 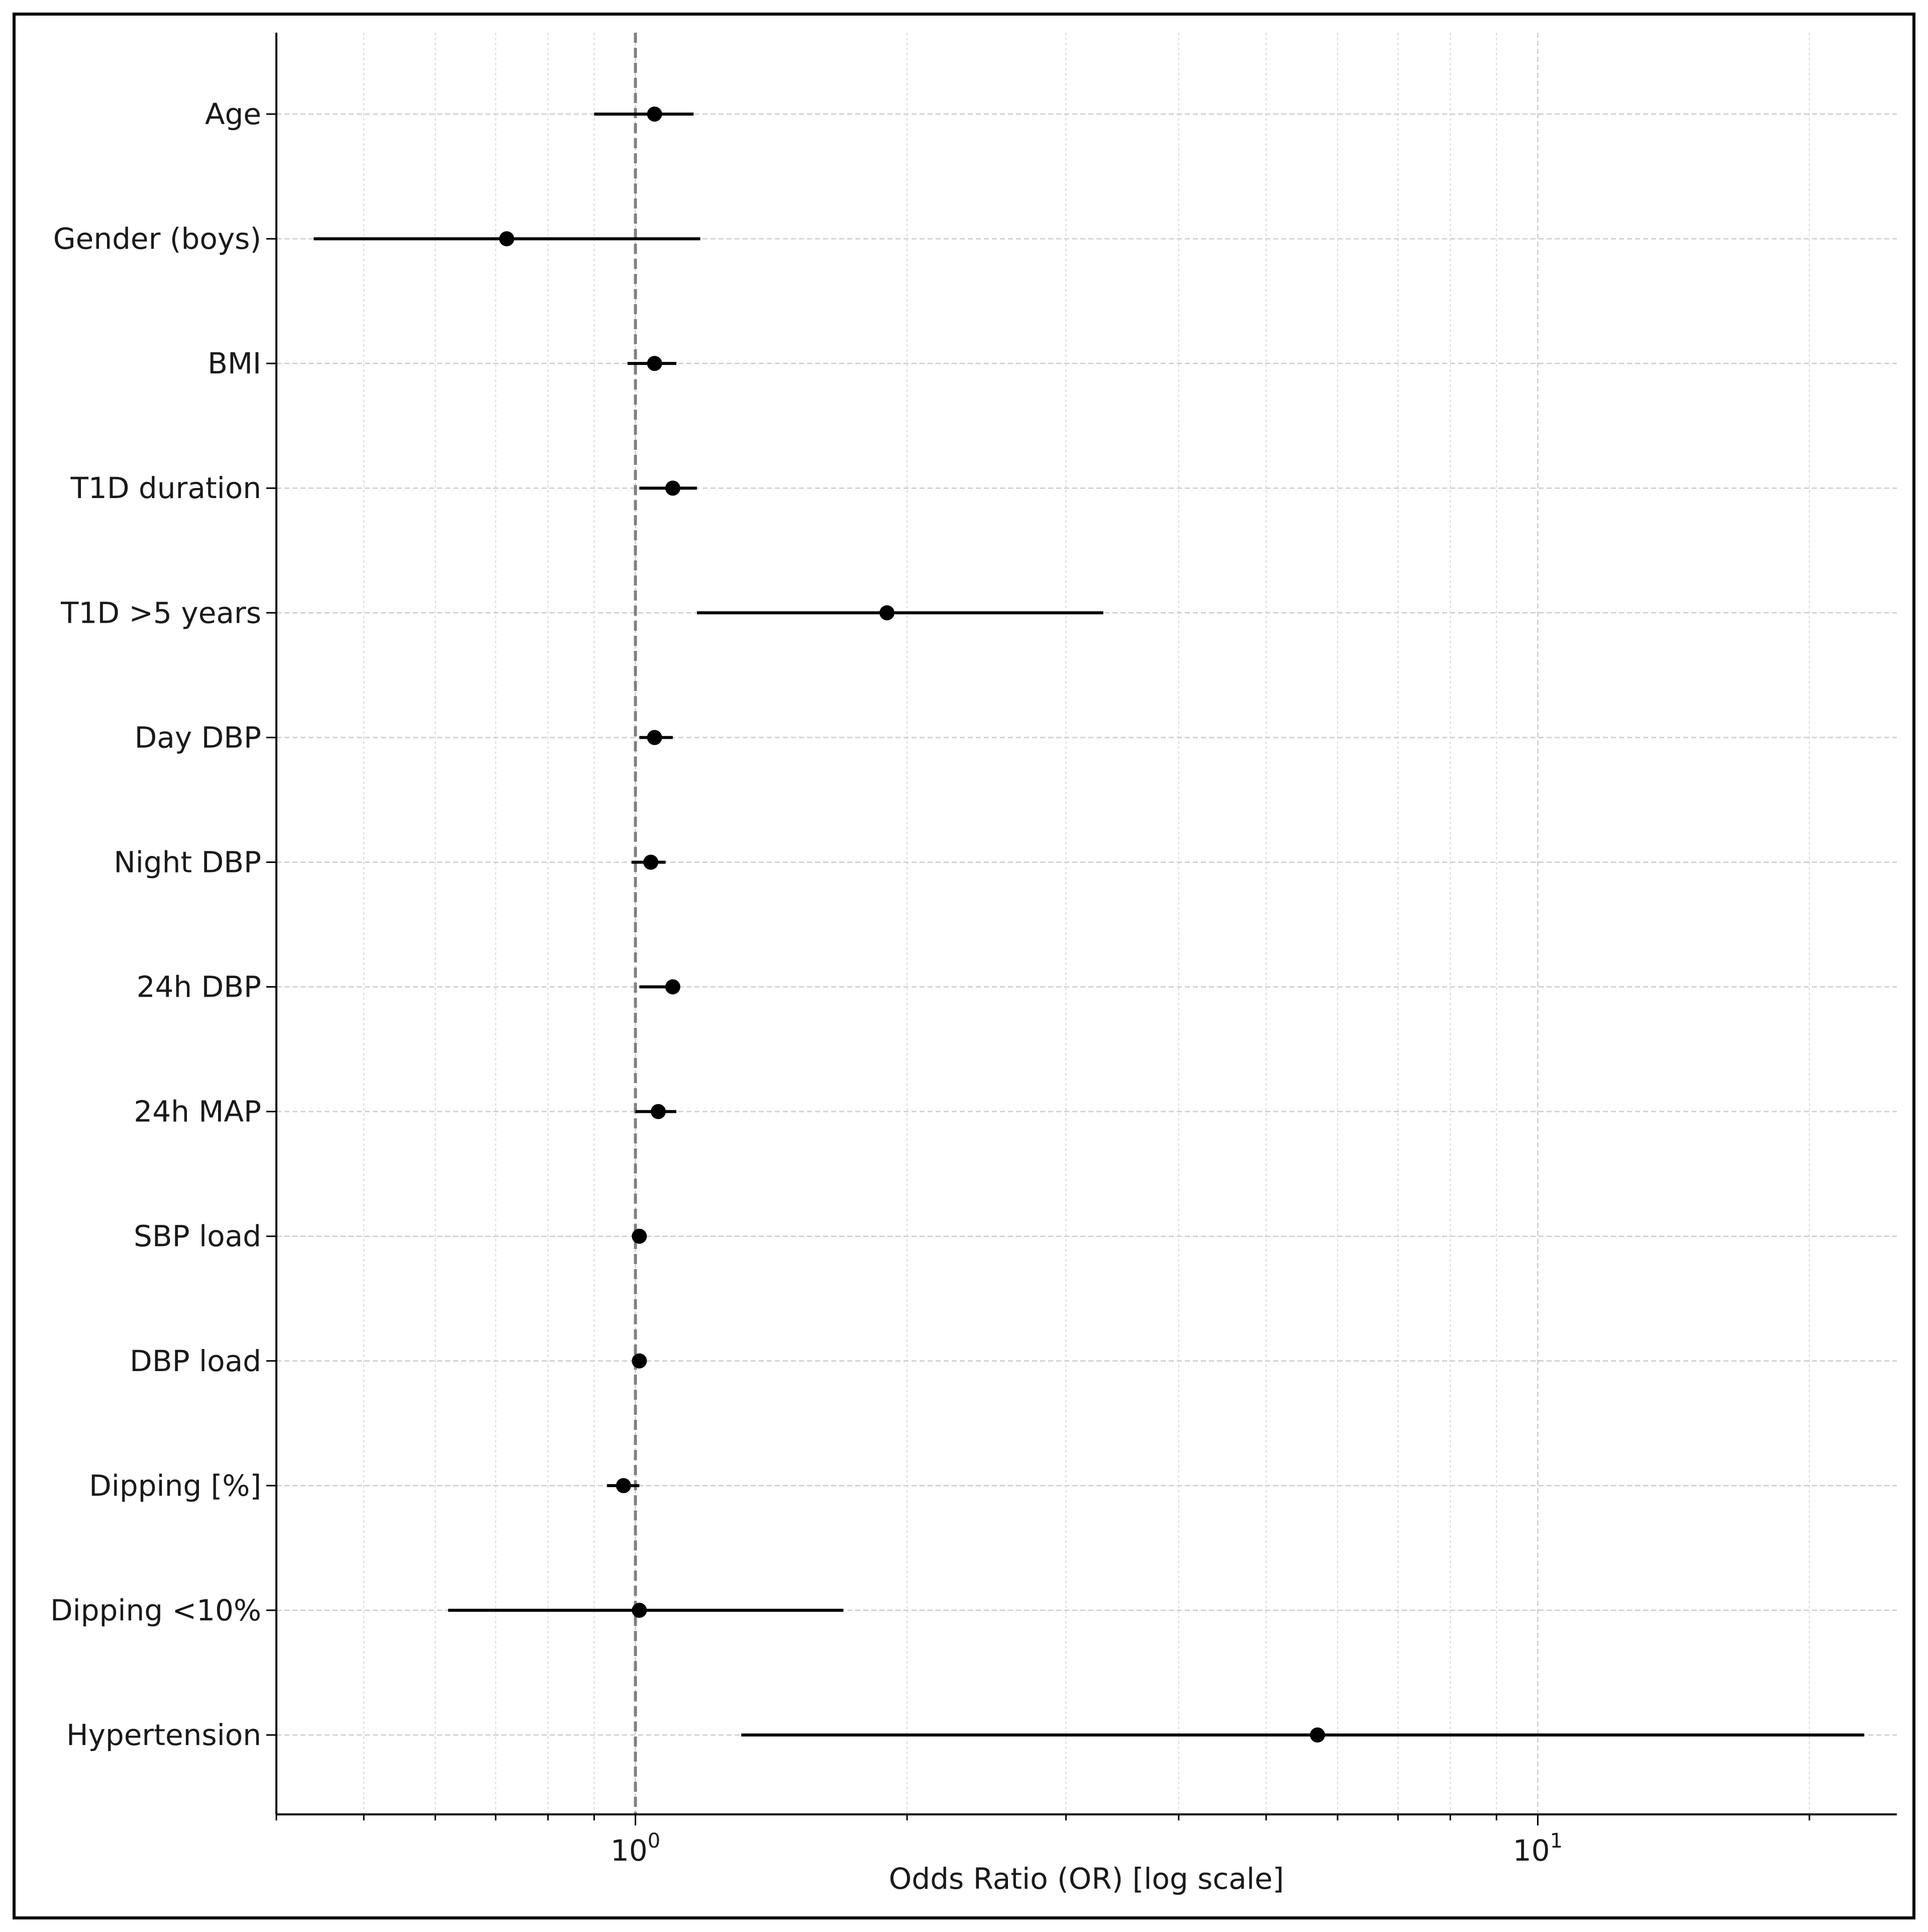 I want to click on y-category-label: Dipping [%], so click(x=175, y=1486).